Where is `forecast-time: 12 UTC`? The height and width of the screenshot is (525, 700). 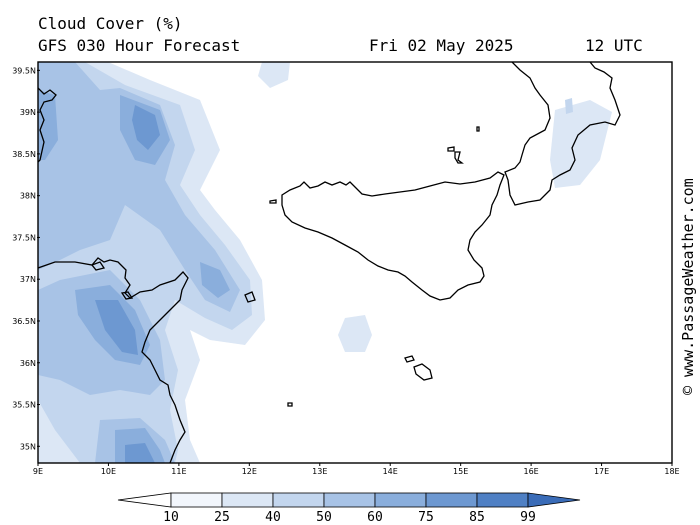
forecast-time: 12 UTC is located at coordinates (614, 45).